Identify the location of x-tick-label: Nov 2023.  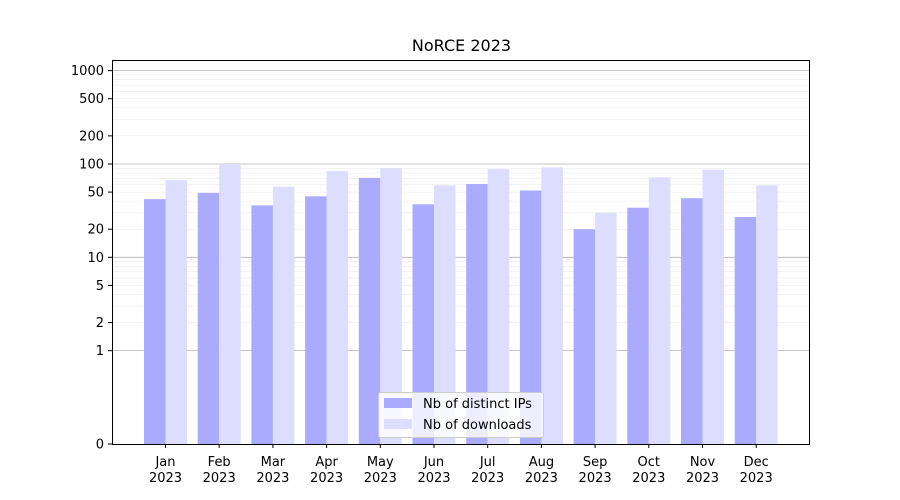
(702, 470).